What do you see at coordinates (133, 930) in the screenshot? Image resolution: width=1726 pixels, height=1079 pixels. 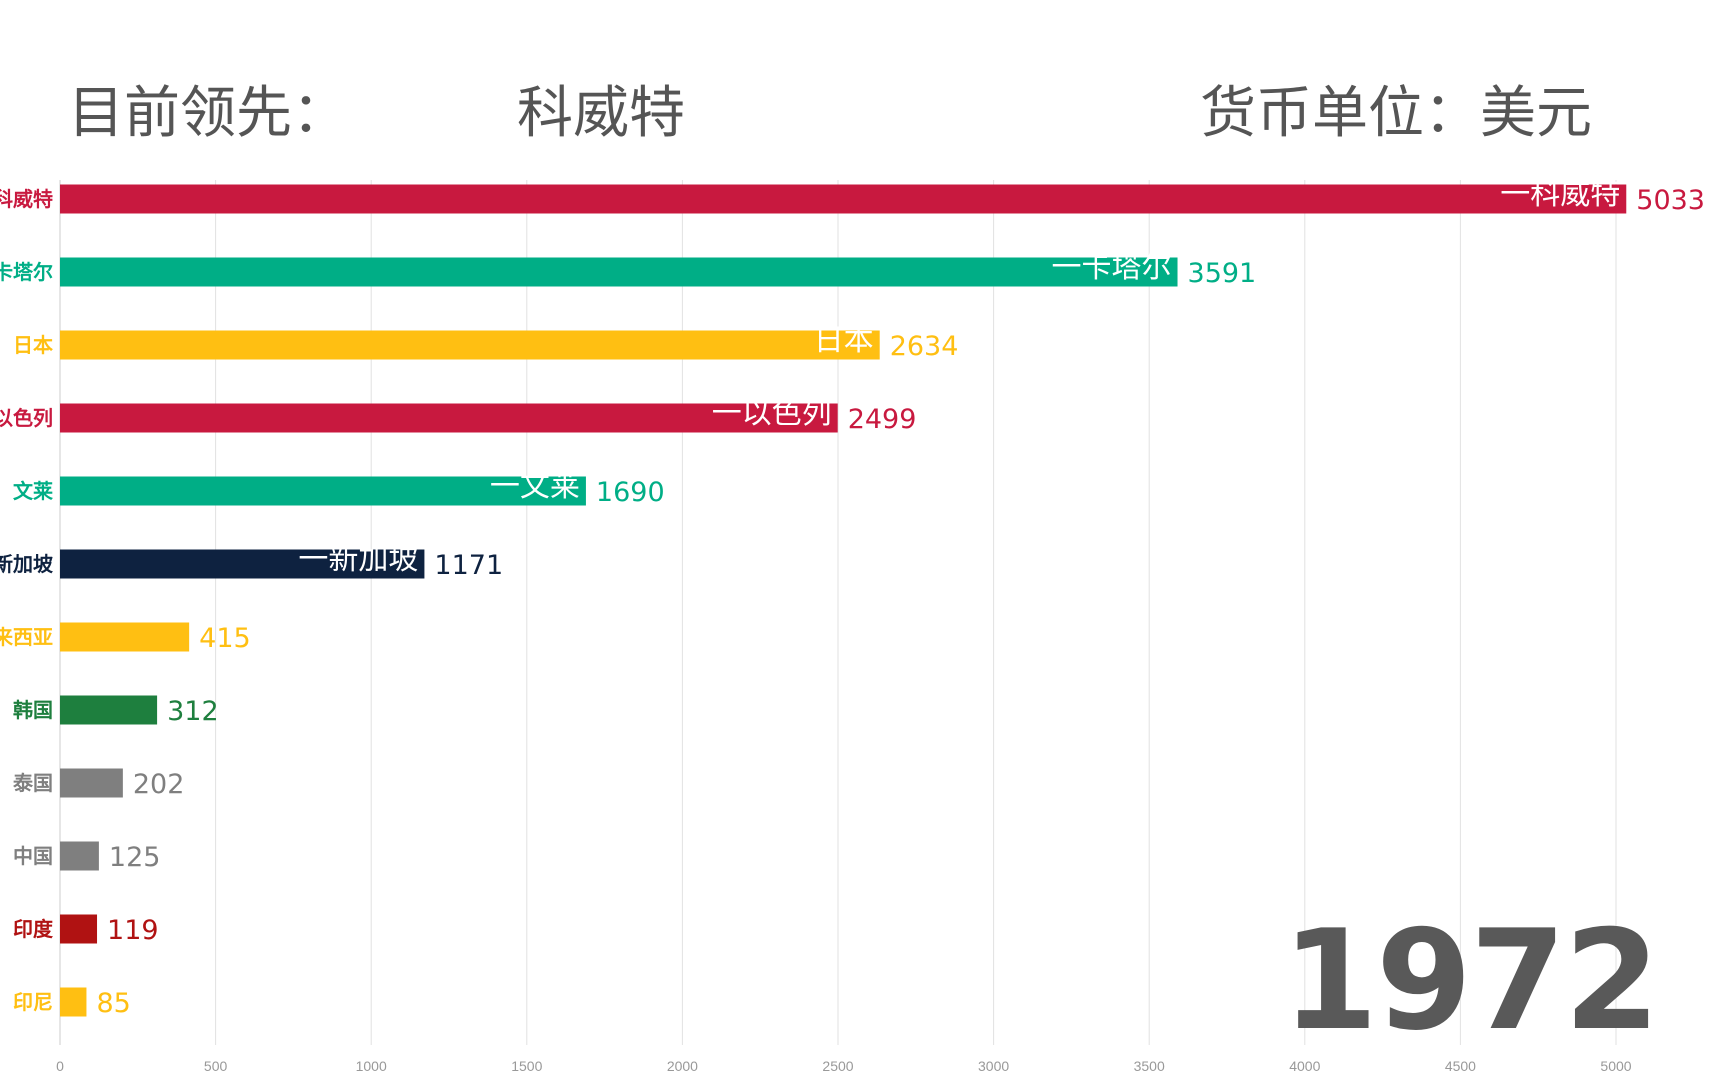 I see `value-label: 119` at bounding box center [133, 930].